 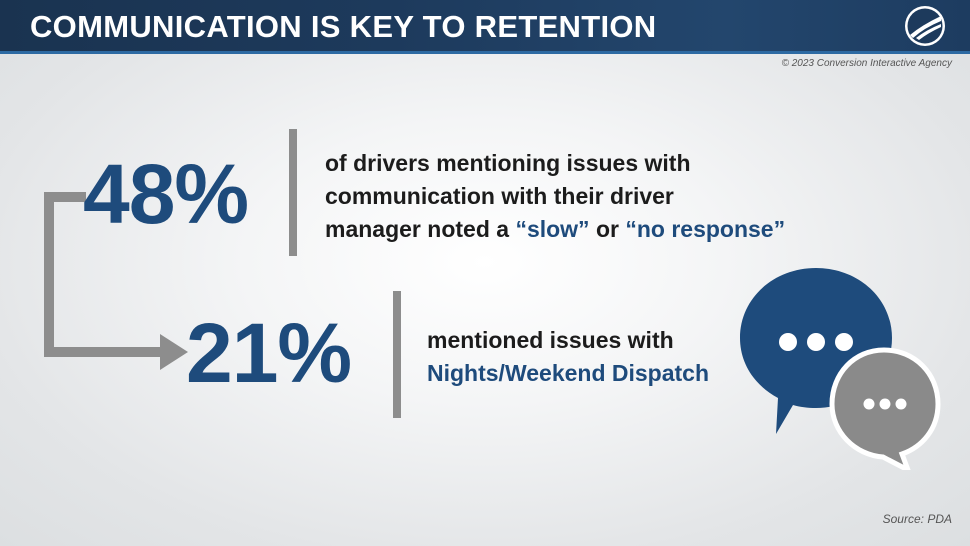 I want to click on highlight-slow: “slow”, so click(x=552, y=229).